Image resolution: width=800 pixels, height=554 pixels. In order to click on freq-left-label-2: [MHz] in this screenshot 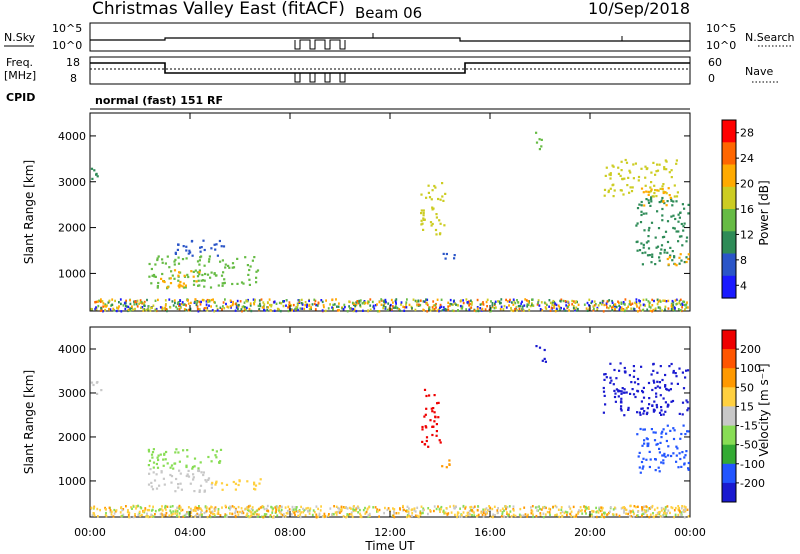, I will do `click(20, 75)`.